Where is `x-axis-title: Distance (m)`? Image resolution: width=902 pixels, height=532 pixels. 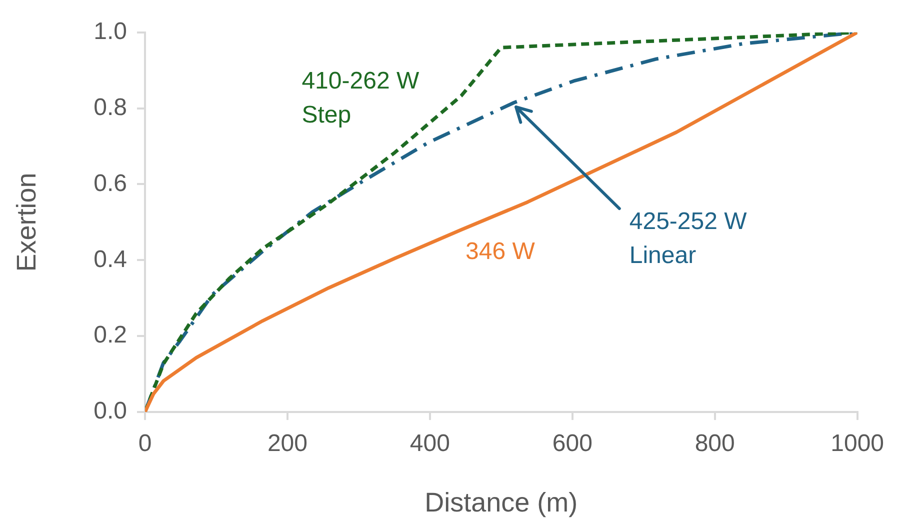 x-axis-title: Distance (m) is located at coordinates (501, 502).